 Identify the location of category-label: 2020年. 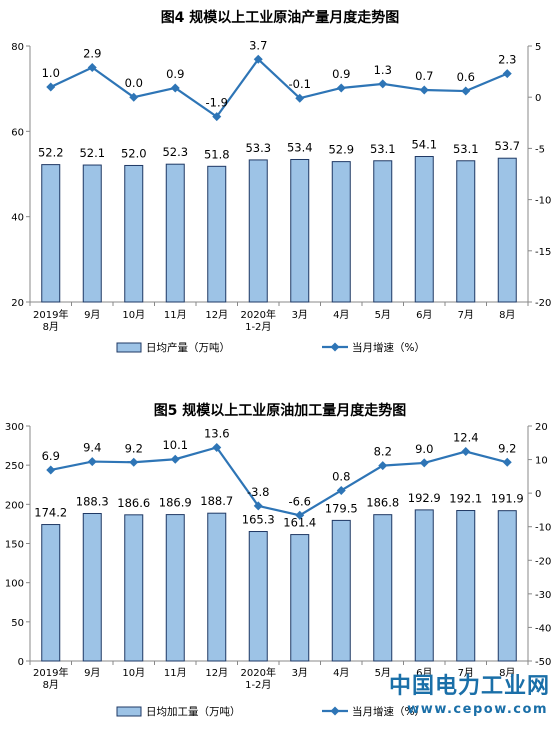
(258, 314).